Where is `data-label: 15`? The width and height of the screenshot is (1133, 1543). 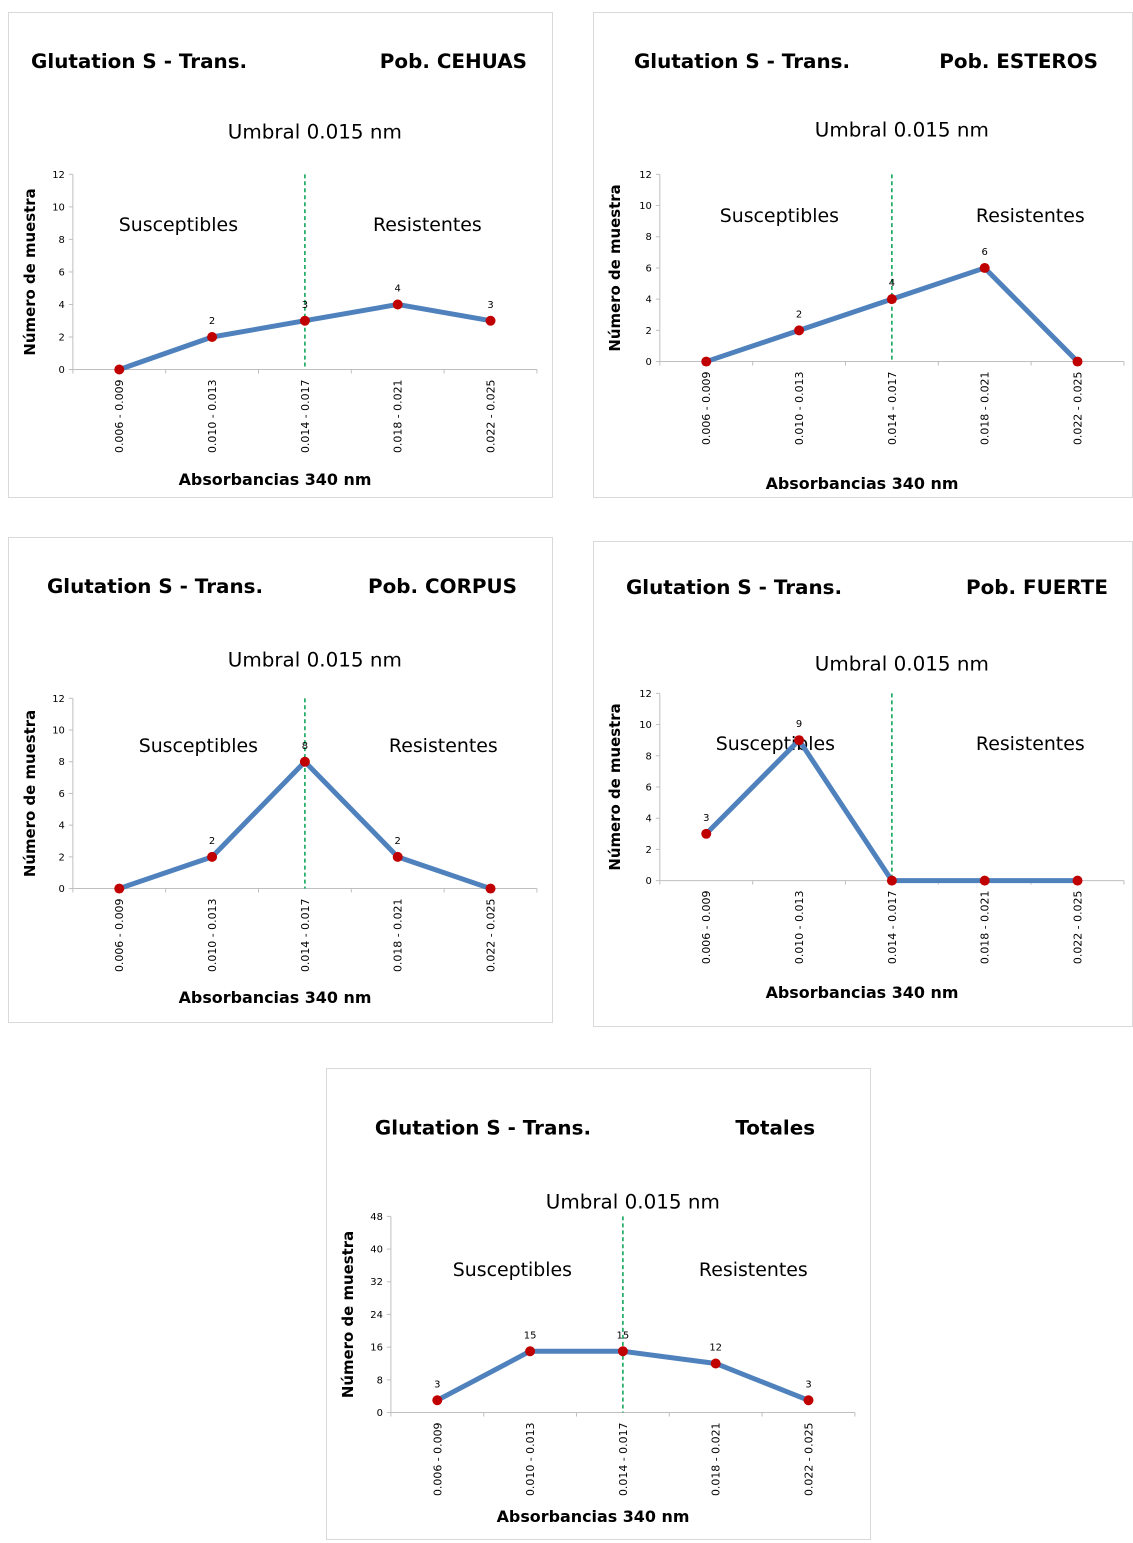 data-label: 15 is located at coordinates (530, 1335).